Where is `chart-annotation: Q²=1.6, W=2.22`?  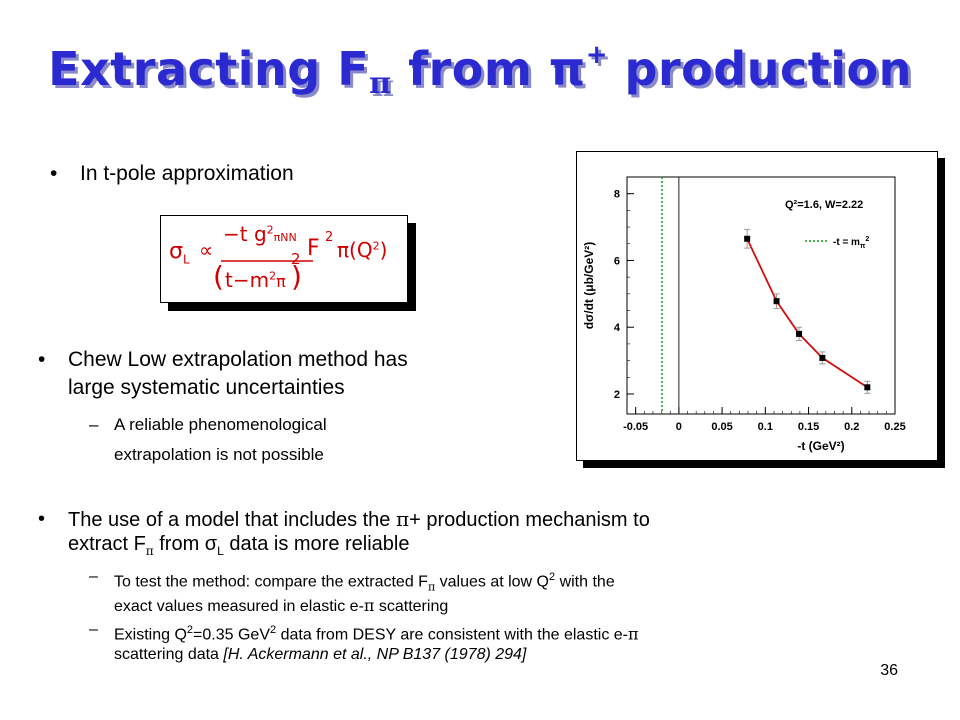
chart-annotation: Q²=1.6, W=2.22 is located at coordinates (824, 205).